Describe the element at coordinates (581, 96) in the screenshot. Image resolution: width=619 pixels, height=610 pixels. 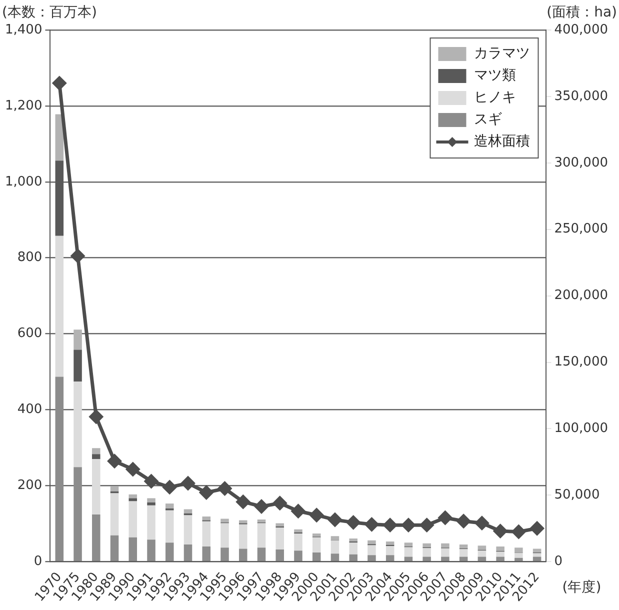
I see `y2-tick-label: 350,000` at that location.